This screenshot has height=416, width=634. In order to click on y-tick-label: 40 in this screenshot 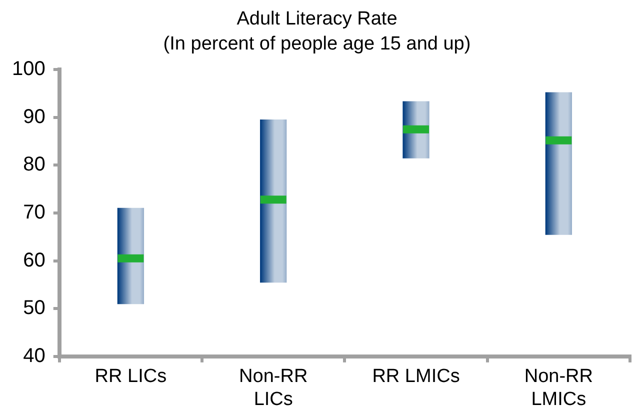, I will do `click(34, 355)`.